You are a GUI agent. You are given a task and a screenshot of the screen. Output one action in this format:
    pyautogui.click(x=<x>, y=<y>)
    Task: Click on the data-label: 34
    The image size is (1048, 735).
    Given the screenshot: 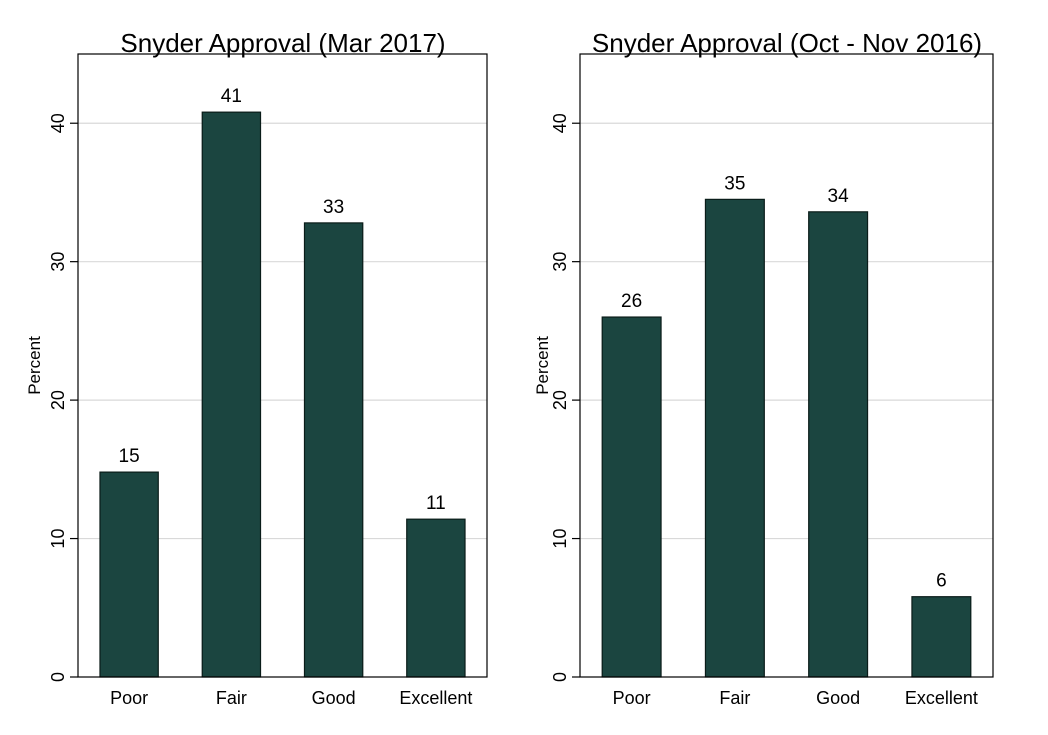 What is the action you would take?
    pyautogui.click(x=839, y=196)
    